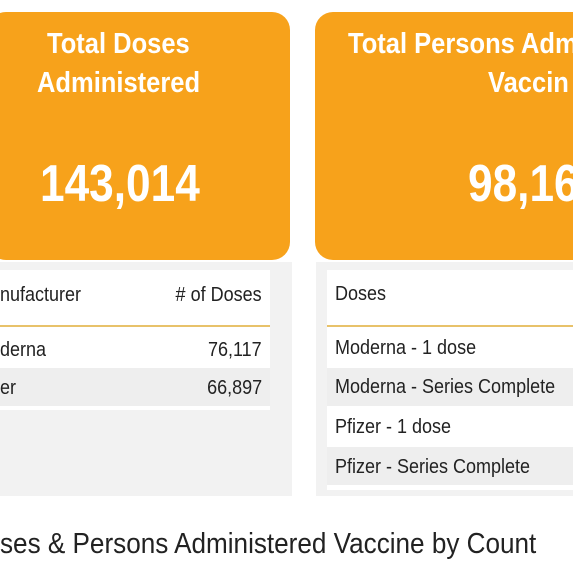 The image size is (573, 573). I want to click on card-title: Total Doses, so click(118, 44).